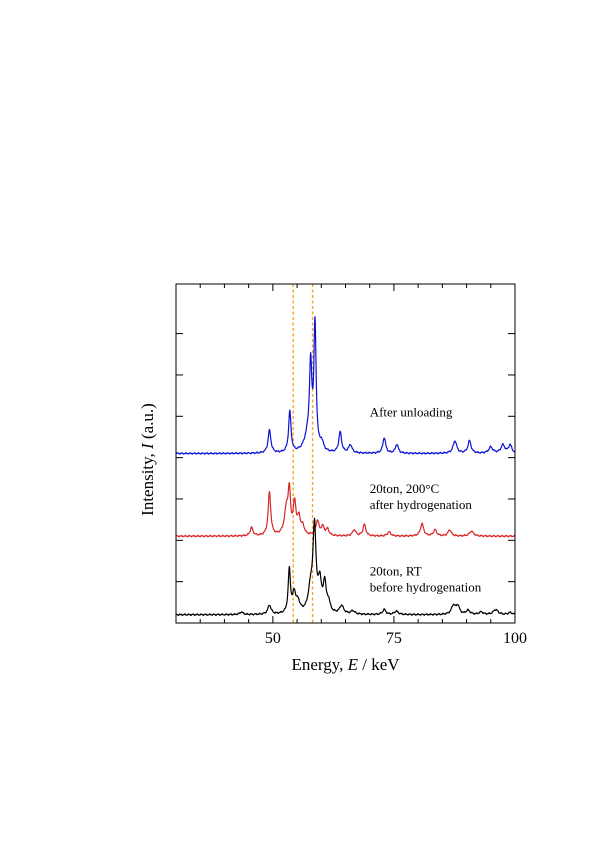 Image resolution: width=595 pixels, height=841 pixels. Describe the element at coordinates (421, 504) in the screenshot. I see `series-annotation-2-line-2: after hydrogenation` at that location.